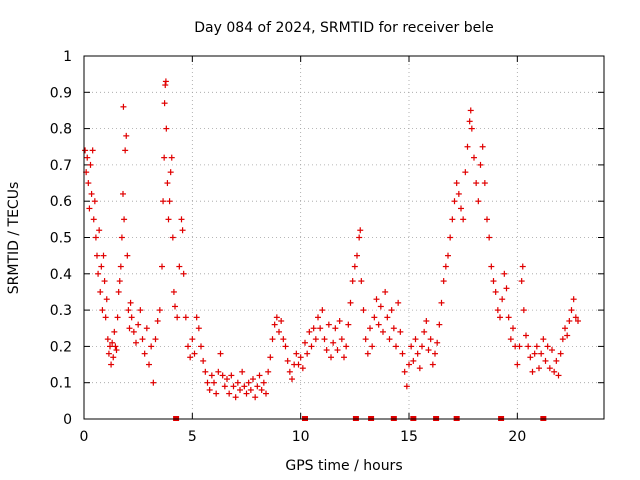  Describe the element at coordinates (67, 57) in the screenshot. I see `y-tick-label: 1` at that location.